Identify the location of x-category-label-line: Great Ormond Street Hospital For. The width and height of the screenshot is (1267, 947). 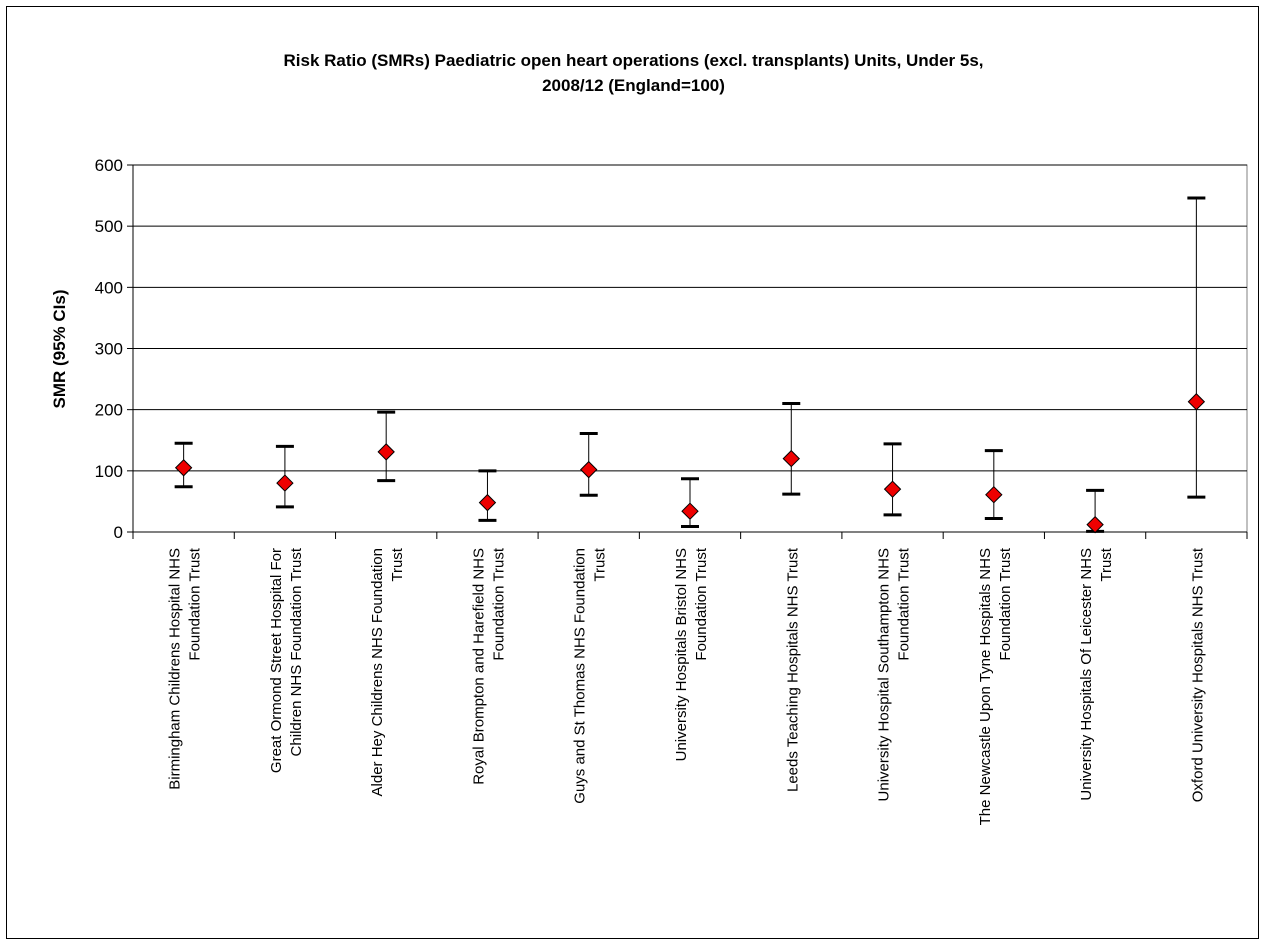
(276, 660).